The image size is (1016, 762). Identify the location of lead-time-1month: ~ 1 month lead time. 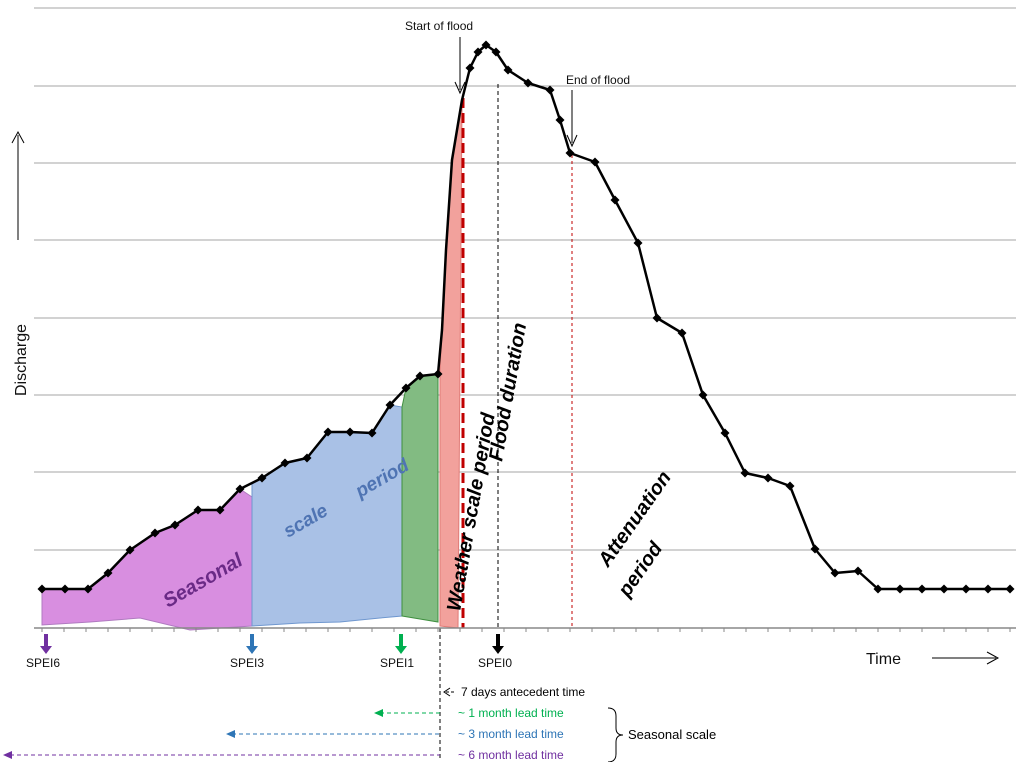
(469, 713).